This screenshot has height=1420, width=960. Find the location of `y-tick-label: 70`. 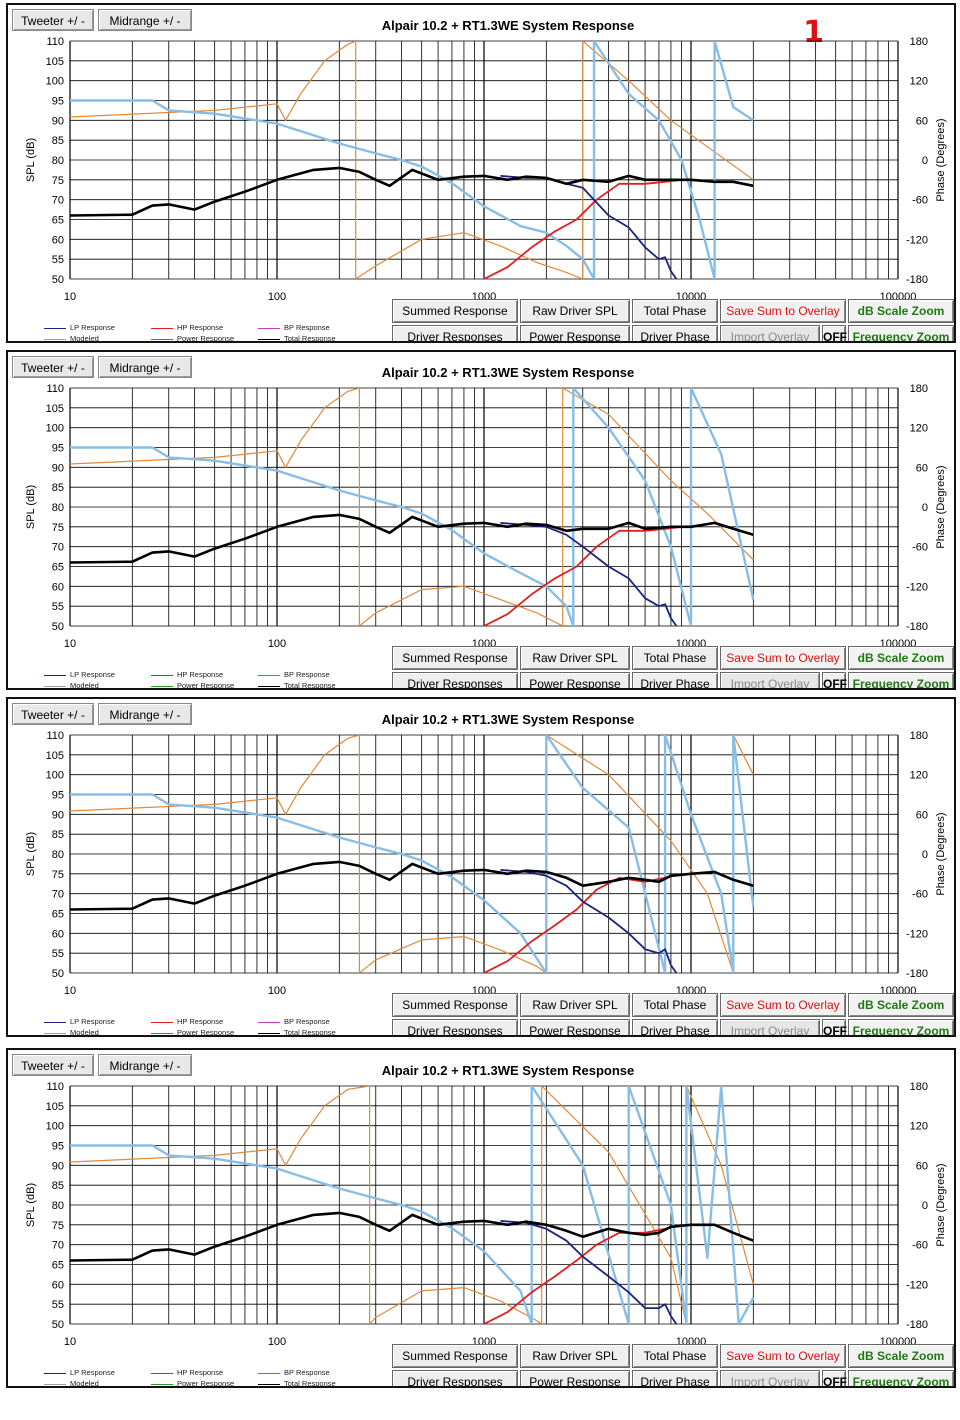

y-tick-label: 70 is located at coordinates (58, 1246).